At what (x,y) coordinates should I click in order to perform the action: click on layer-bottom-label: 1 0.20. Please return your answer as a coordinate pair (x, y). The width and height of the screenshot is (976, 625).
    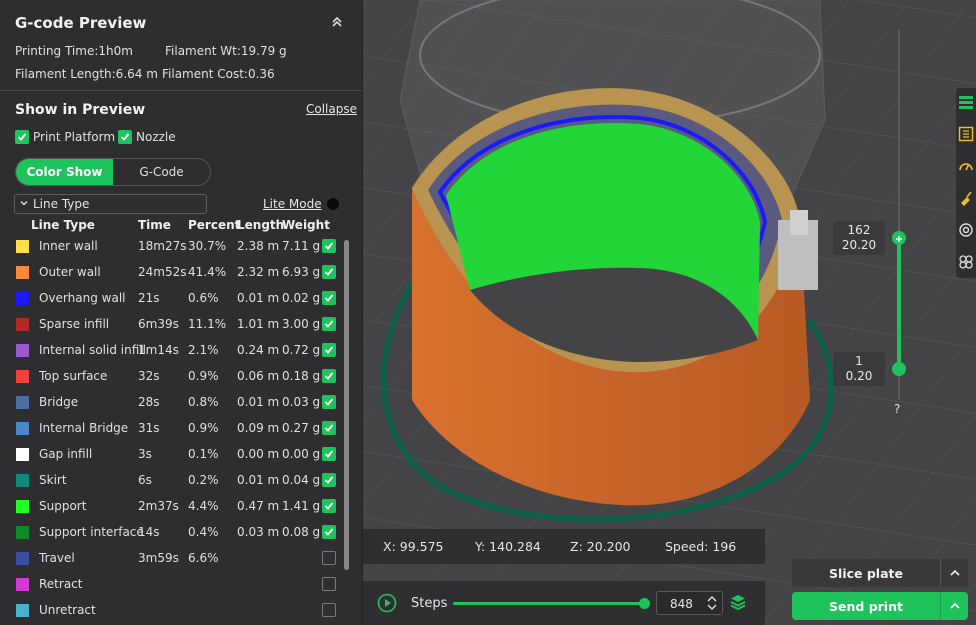
    Looking at the image, I should click on (859, 369).